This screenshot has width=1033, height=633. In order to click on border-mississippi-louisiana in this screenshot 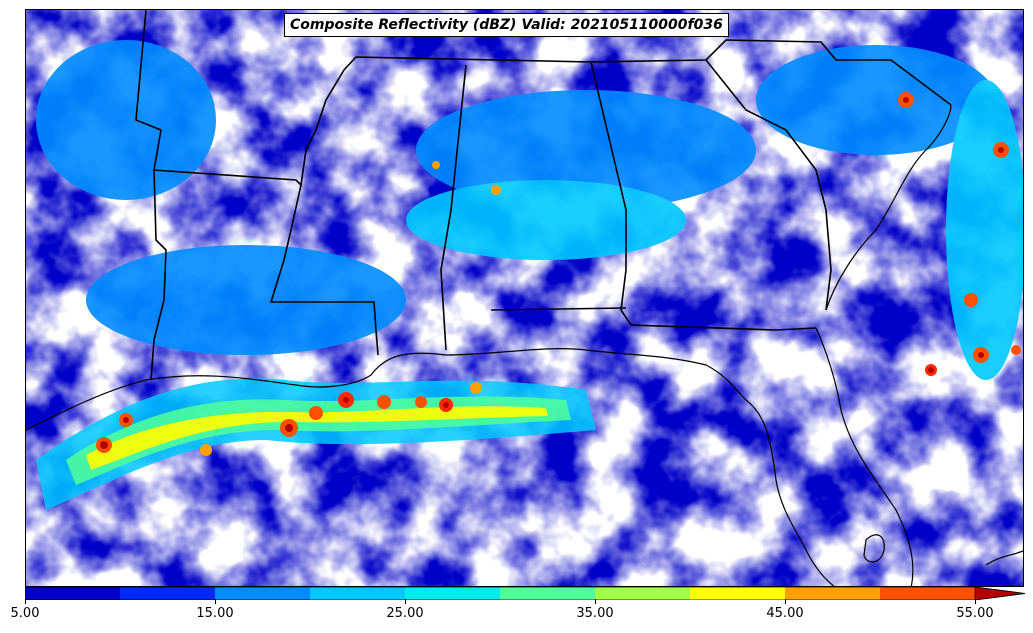, I will do `click(324, 270)`.